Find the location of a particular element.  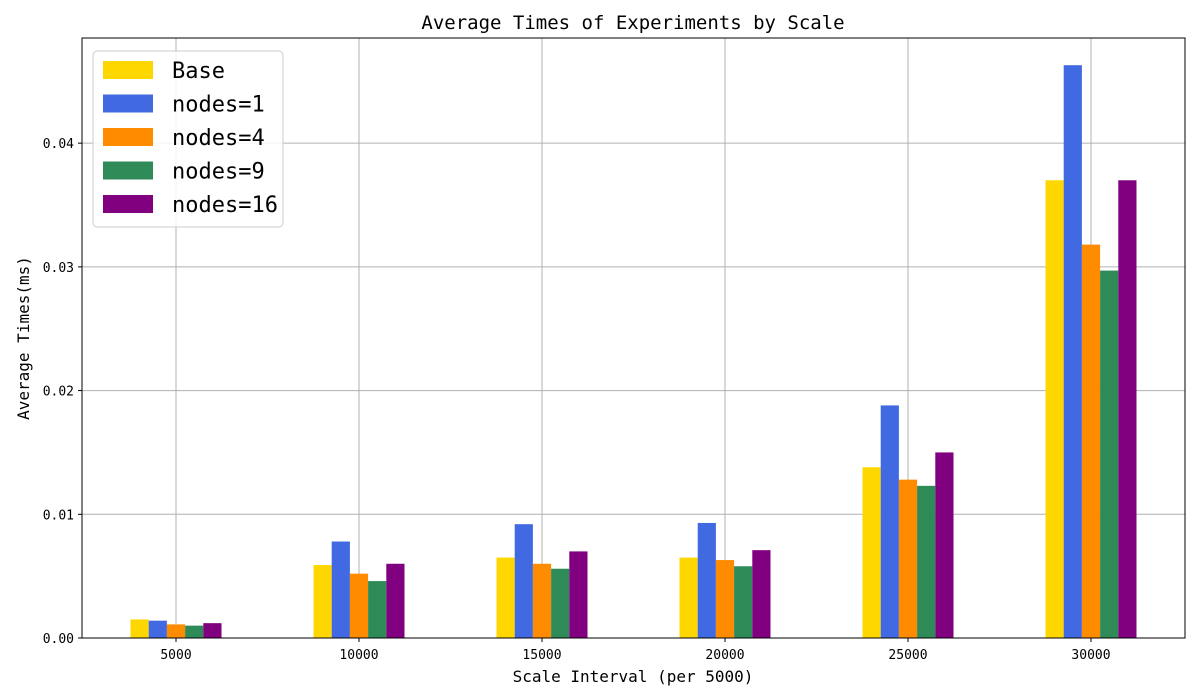

x-tick-label: 5000 is located at coordinates (175, 655).